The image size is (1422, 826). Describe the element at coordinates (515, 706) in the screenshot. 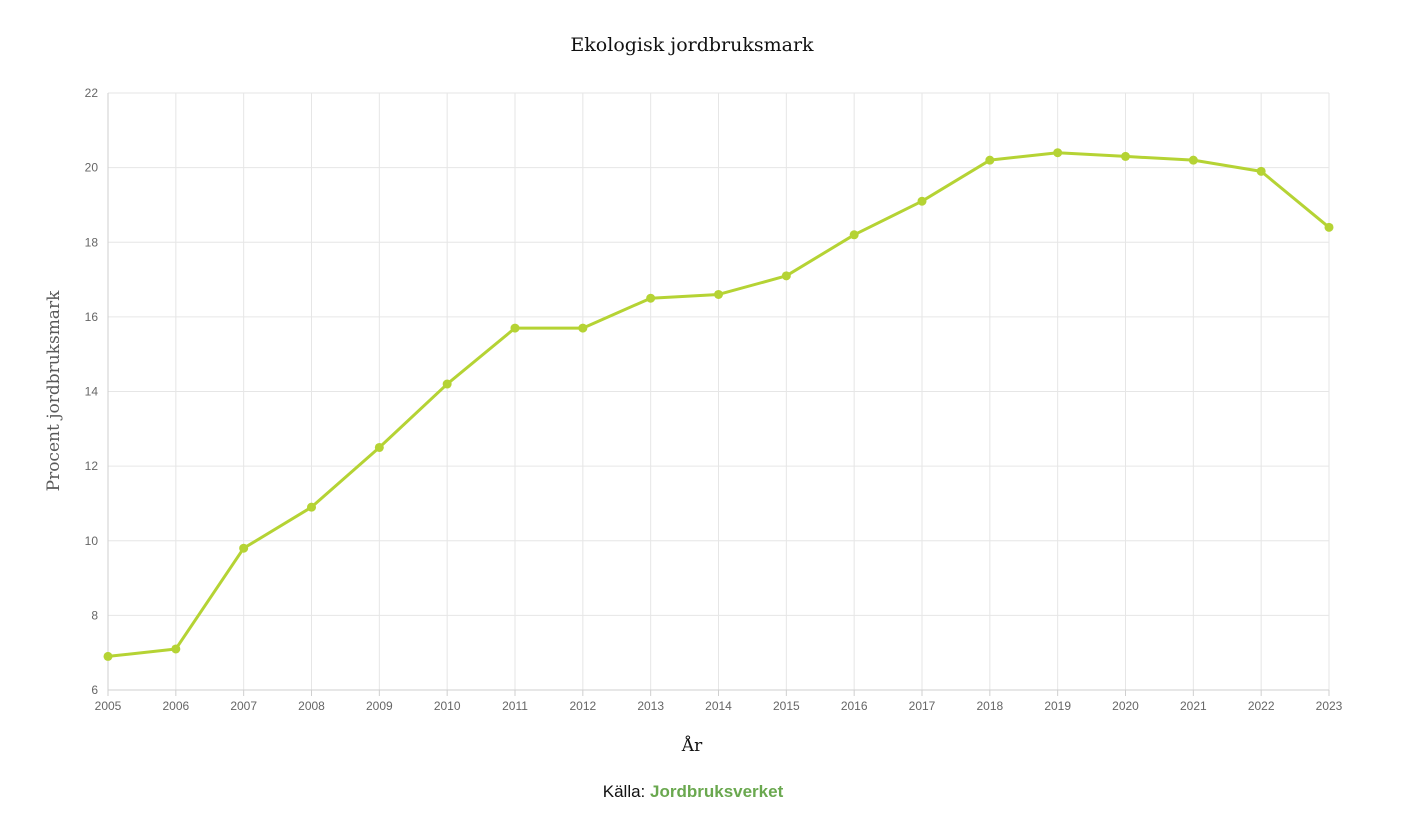

I see `x-tick-label: 2011` at that location.